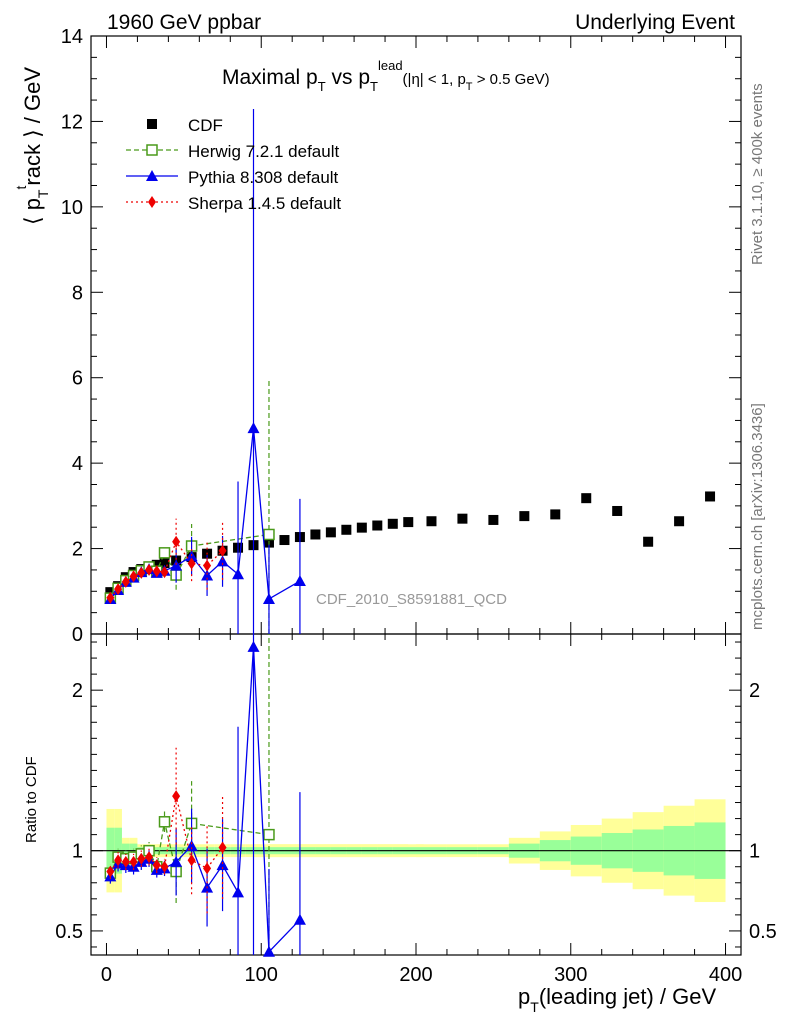 Image resolution: width=786 pixels, height=1024 pixels. What do you see at coordinates (184, 22) in the screenshot?
I see `header-left: 1960 GeV ppbar` at bounding box center [184, 22].